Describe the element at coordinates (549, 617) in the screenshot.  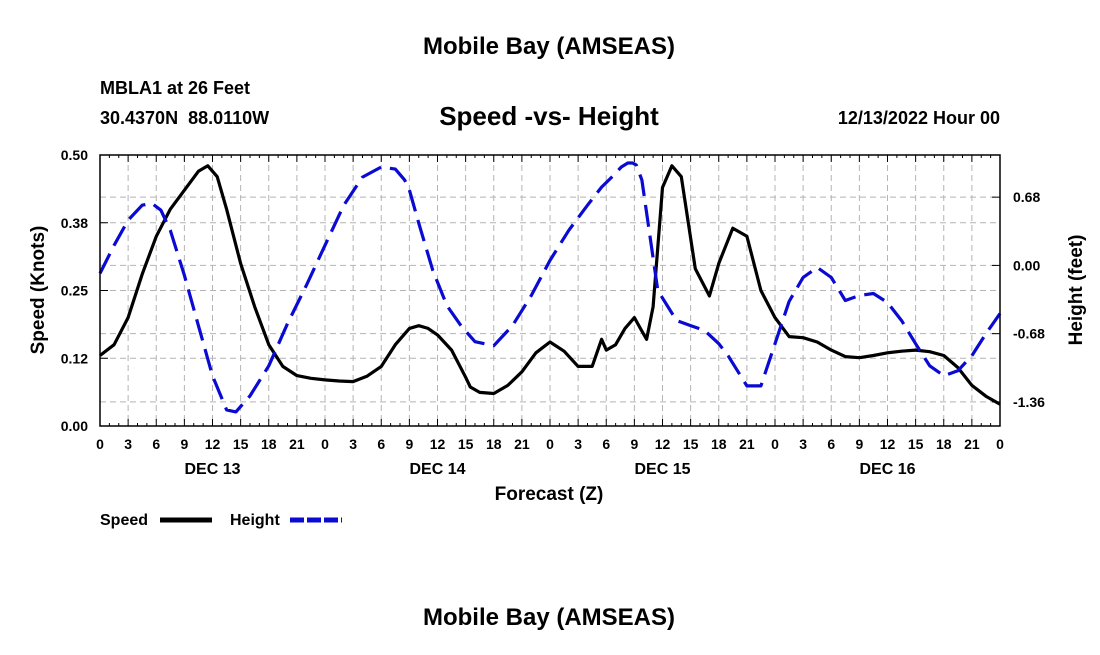
I see `footer-title: Mobile Bay (AMSEAS)` at that location.